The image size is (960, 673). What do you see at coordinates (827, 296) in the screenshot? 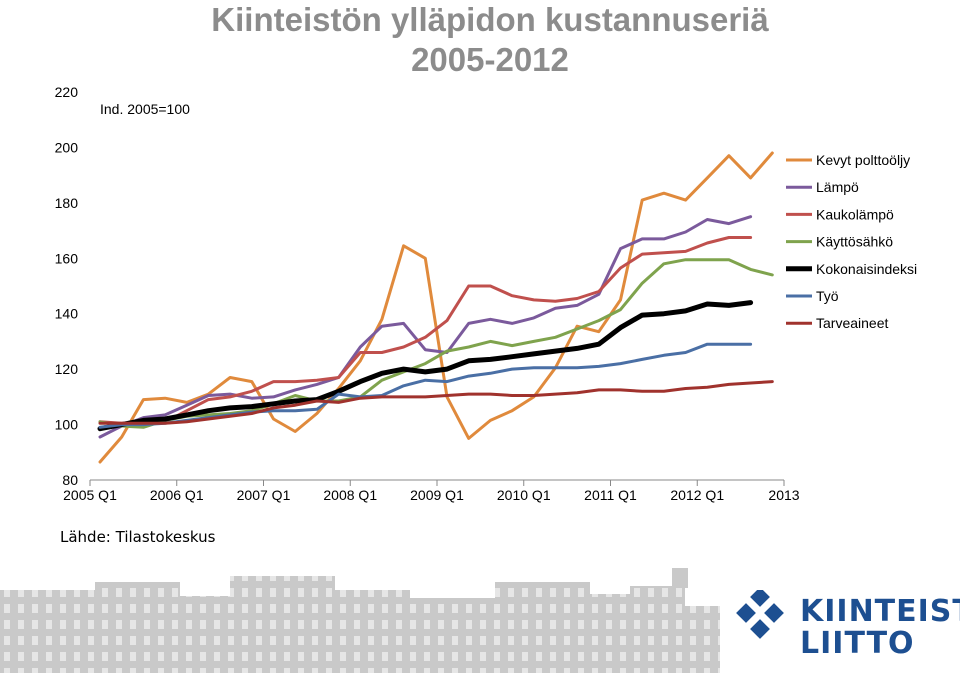
I see `legend-label: Työ` at bounding box center [827, 296].